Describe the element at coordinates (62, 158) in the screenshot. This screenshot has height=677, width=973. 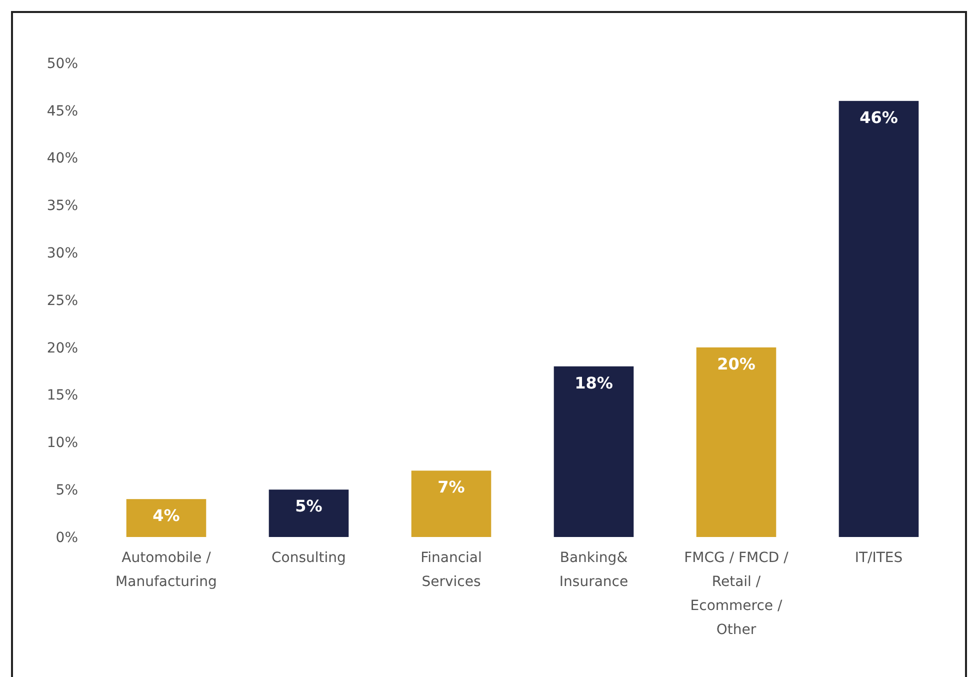
I see `y-tick-label: 40%` at that location.